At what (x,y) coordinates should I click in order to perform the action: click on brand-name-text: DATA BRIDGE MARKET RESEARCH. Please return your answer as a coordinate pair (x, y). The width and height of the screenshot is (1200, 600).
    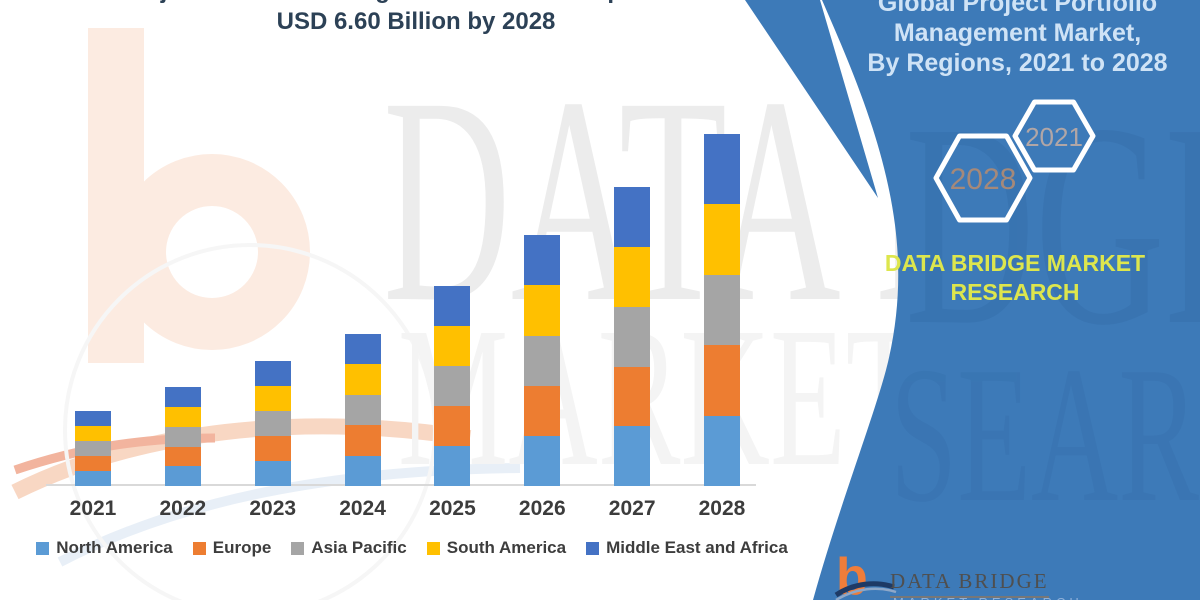
    Looking at the image, I should click on (1015, 278).